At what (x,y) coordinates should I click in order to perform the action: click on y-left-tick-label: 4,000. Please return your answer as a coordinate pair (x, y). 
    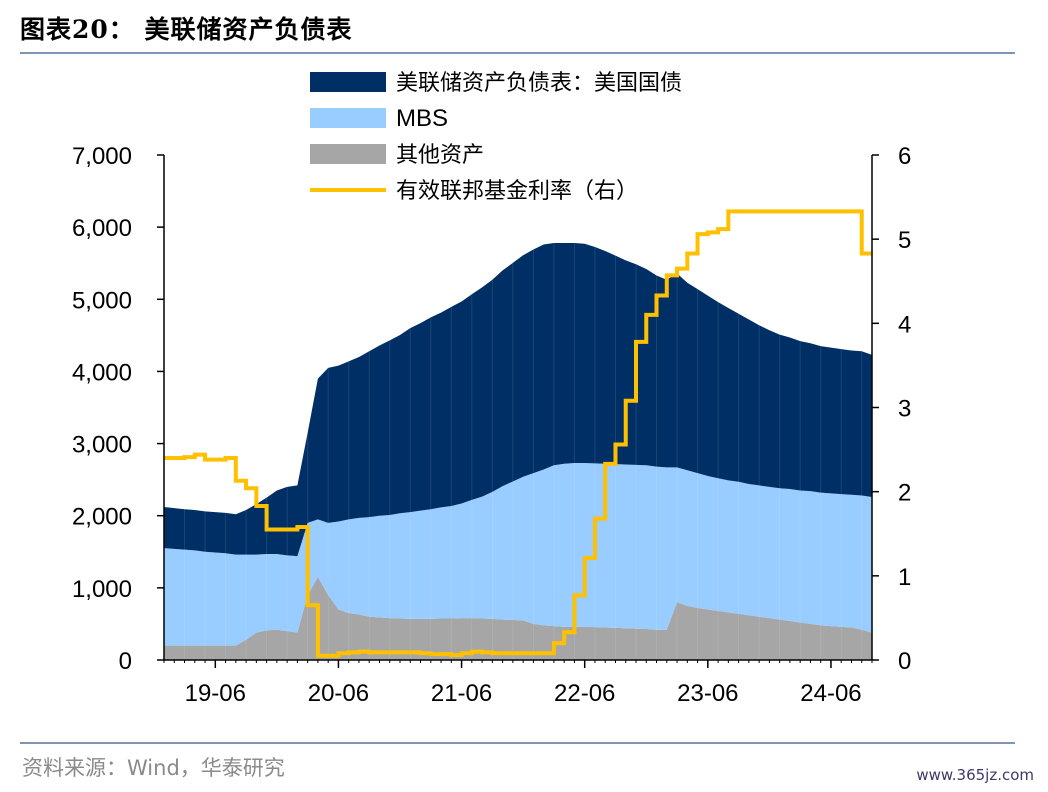
    Looking at the image, I should click on (102, 372).